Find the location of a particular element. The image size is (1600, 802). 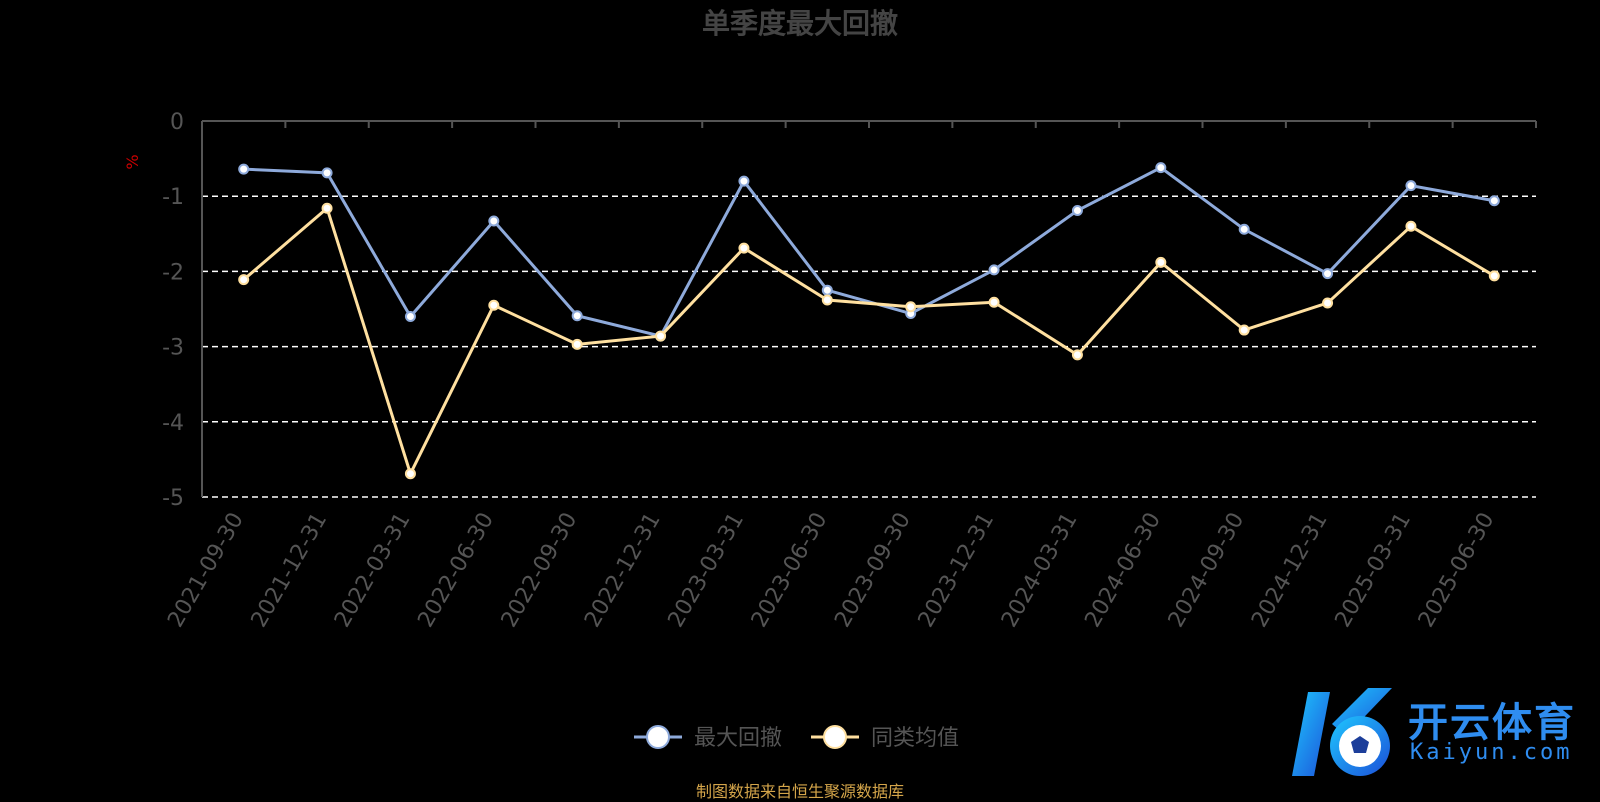

x-tick-label: 2025-06-30 is located at coordinates (1457, 570).